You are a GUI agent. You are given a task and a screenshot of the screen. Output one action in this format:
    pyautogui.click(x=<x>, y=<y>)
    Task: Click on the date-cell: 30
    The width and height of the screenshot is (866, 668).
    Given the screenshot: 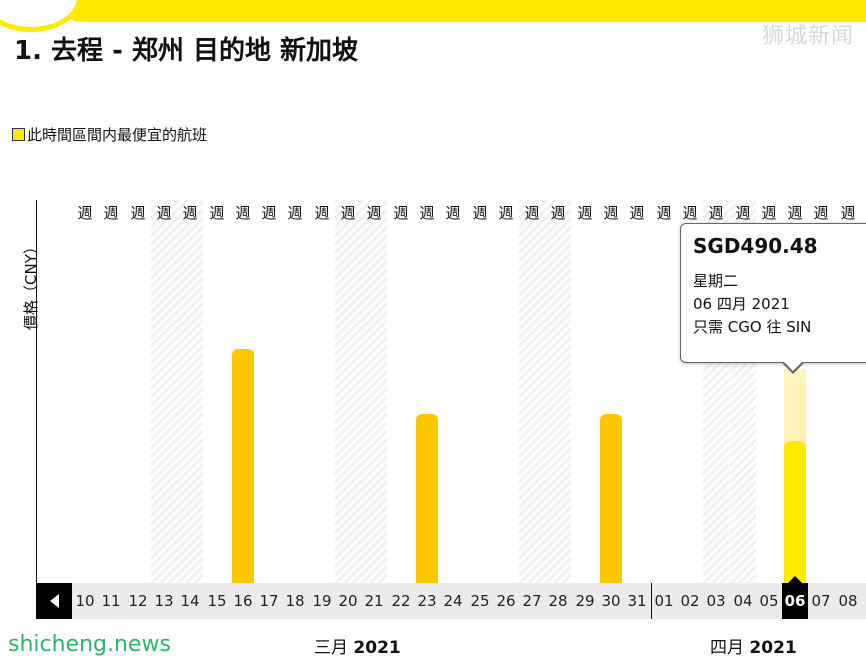 What is the action you would take?
    pyautogui.click(x=611, y=601)
    